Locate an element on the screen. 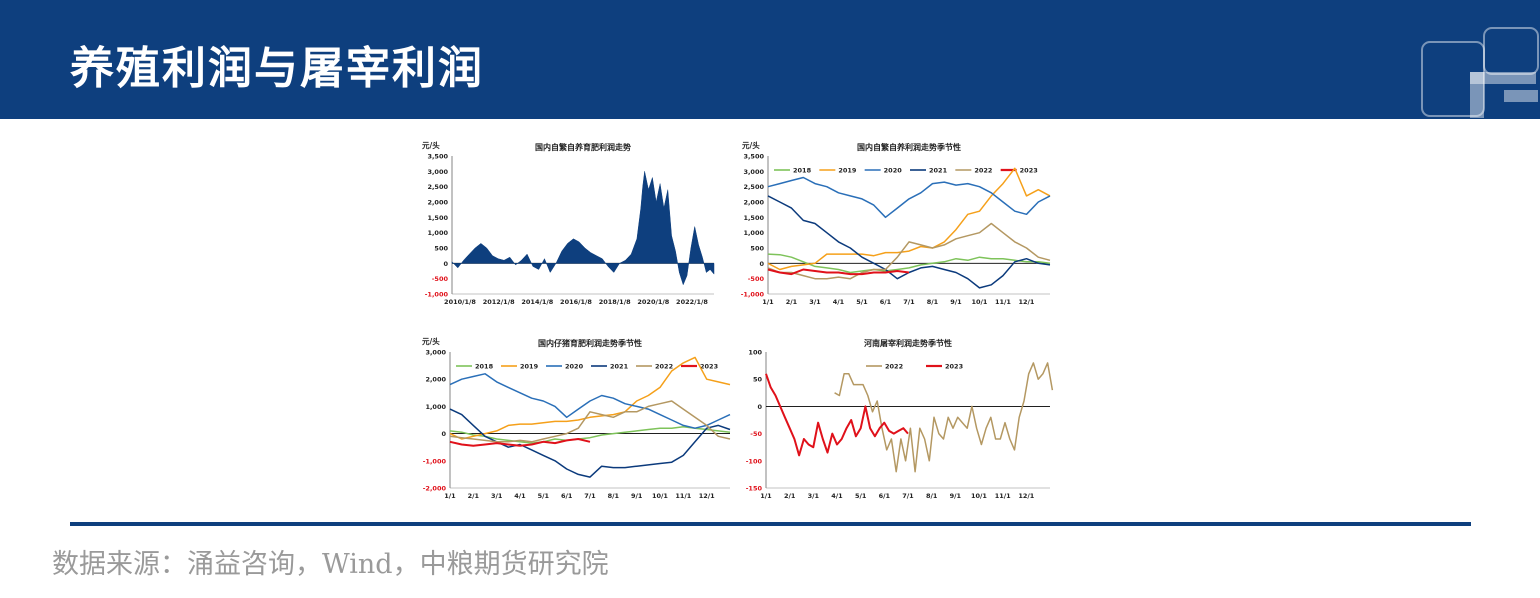 The image size is (1540, 598). x-tick-label: 2022/1/8 is located at coordinates (692, 302).